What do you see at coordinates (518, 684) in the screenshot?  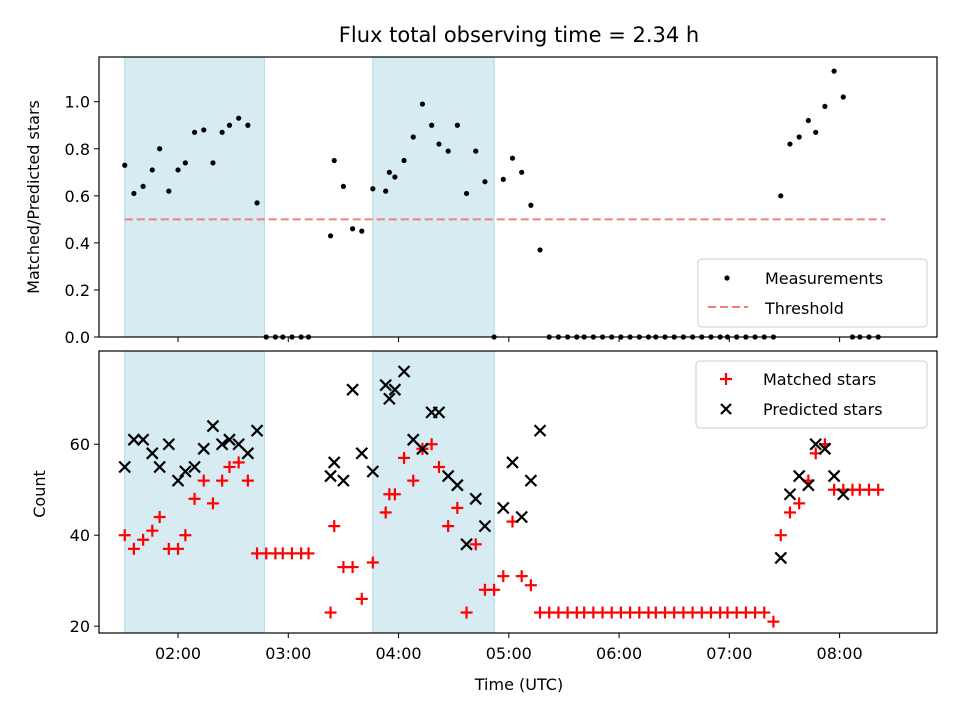 I see `x-axis-label: Time (UTC)` at bounding box center [518, 684].